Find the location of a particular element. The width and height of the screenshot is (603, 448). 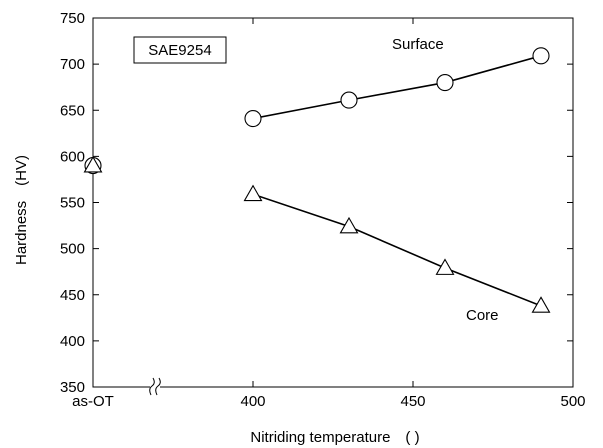

sae-label-box: SAE9254 is located at coordinates (180, 50).